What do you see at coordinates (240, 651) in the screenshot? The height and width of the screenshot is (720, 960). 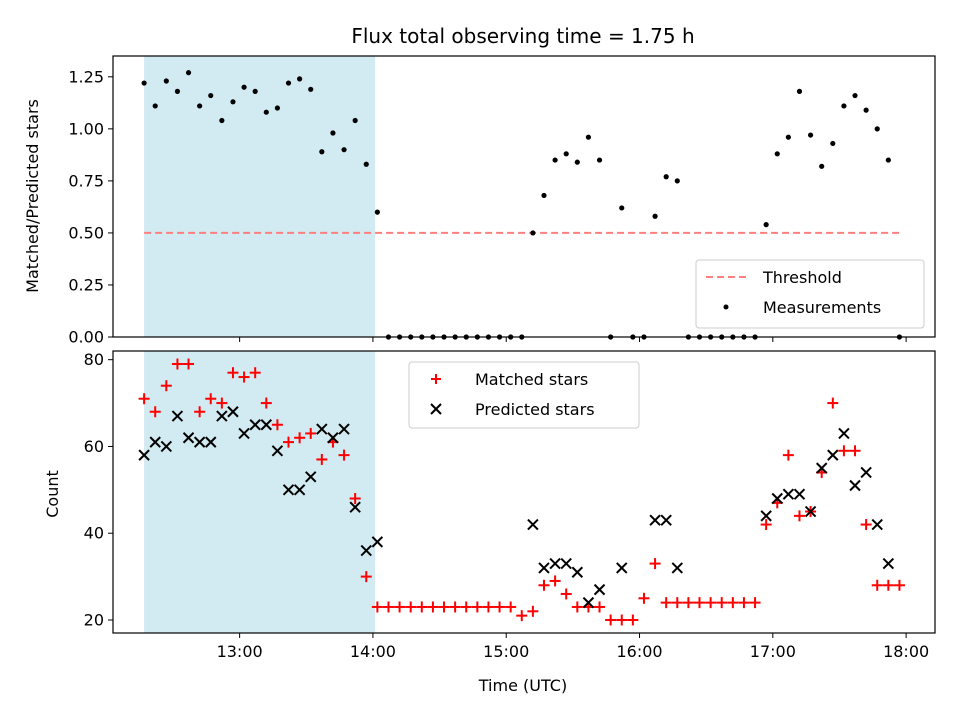 I see `bottom-x-tick-label: 13:00` at bounding box center [240, 651].